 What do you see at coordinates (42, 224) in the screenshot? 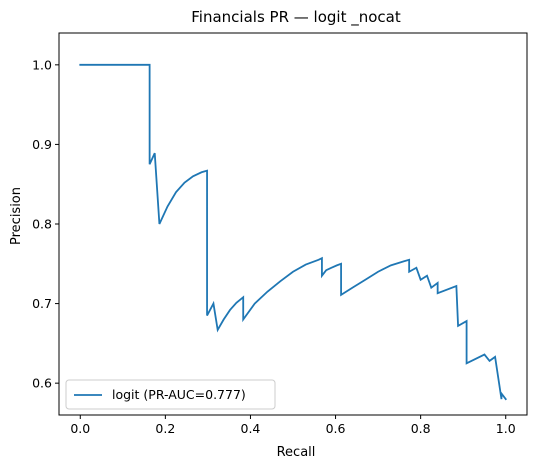
I see `y-tick-label: 0.8` at bounding box center [42, 224].